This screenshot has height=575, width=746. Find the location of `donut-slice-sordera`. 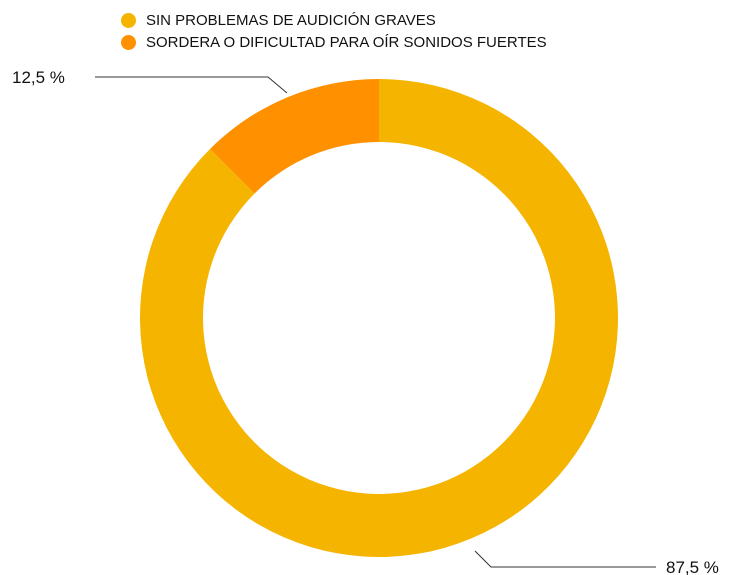

donut-slice-sordera is located at coordinates (294, 136).